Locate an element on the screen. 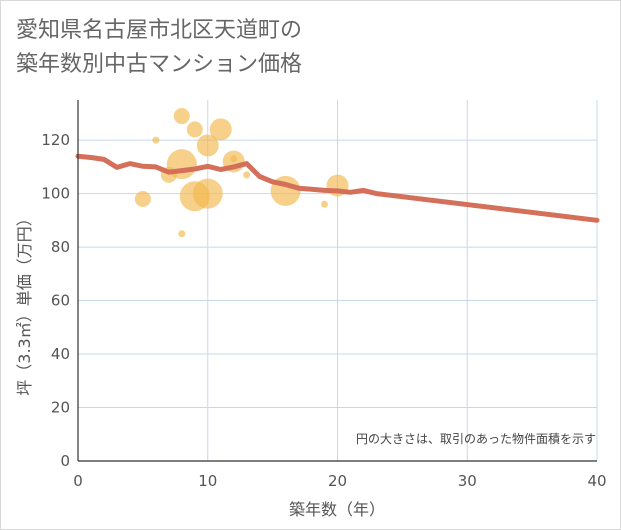 This screenshot has height=530, width=621. x-tick-label: 20 is located at coordinates (337, 481).